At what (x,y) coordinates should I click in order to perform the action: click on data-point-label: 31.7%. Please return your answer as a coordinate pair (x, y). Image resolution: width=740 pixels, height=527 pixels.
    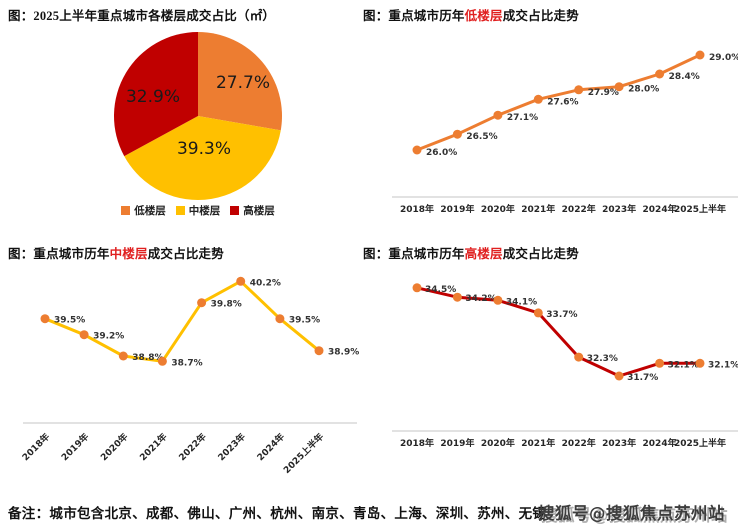
    Looking at the image, I should click on (642, 378).